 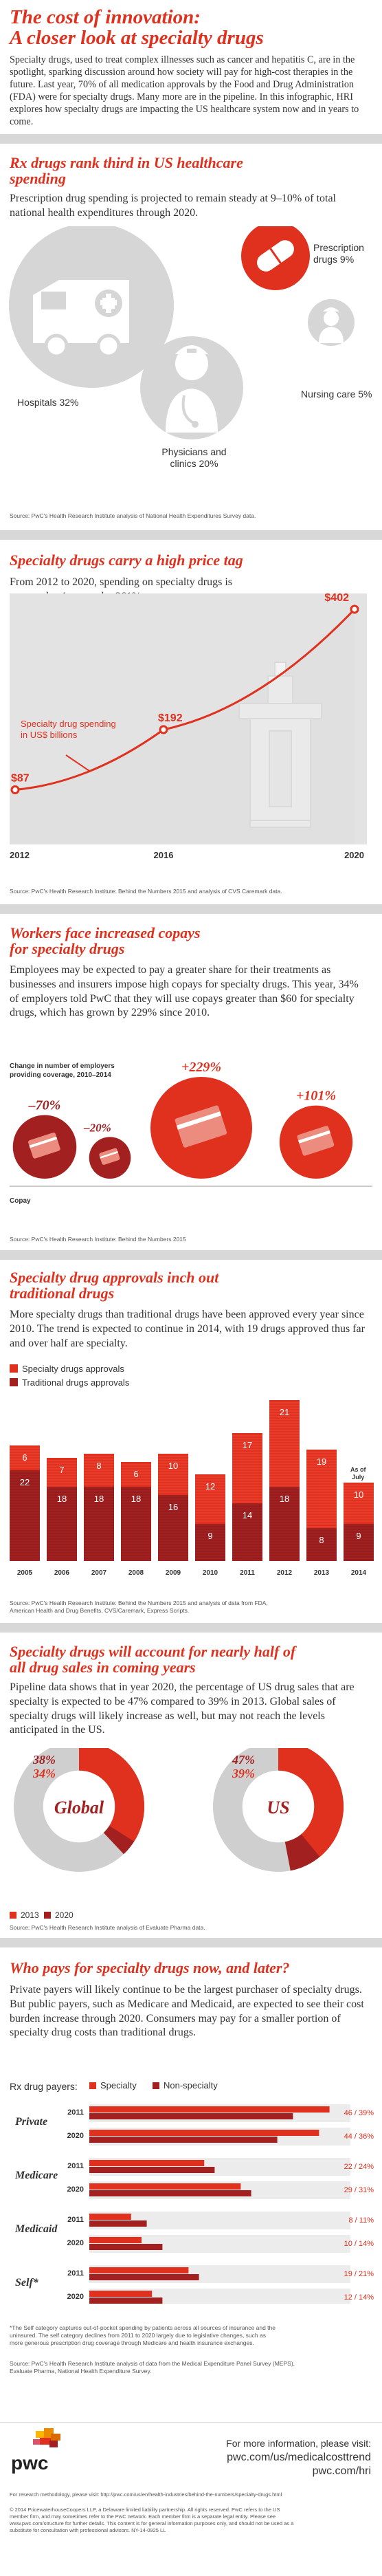 I want to click on legend-swatch-specialty, so click(x=92, y=2085).